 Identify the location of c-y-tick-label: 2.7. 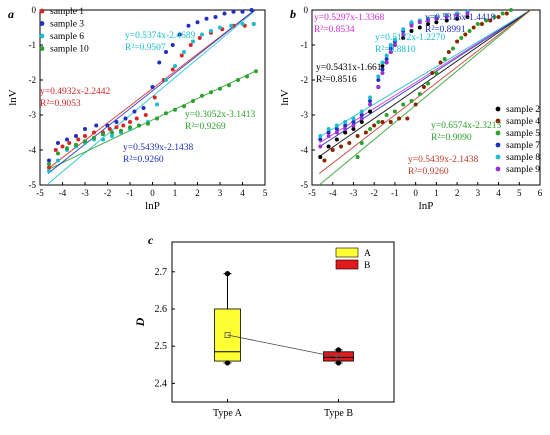
(161, 272).